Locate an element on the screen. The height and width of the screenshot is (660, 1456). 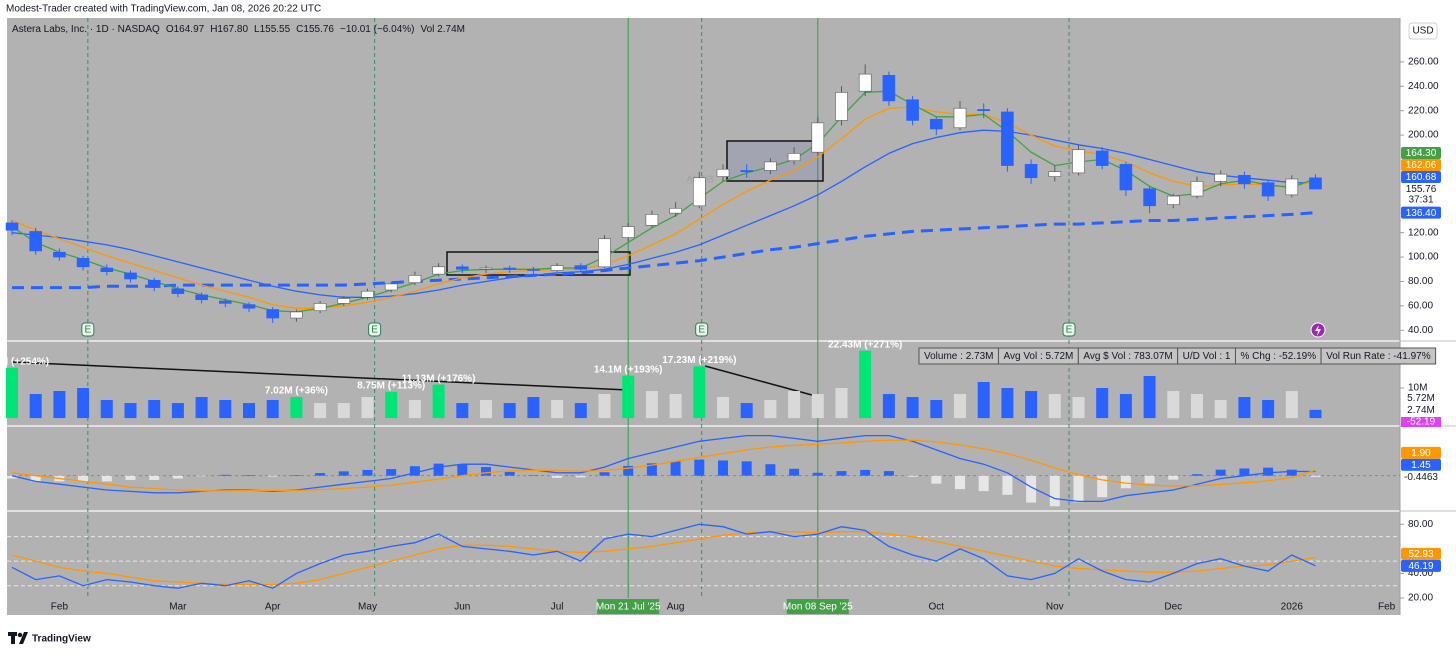
value-tag-label: 160.68 is located at coordinates (1421, 177).